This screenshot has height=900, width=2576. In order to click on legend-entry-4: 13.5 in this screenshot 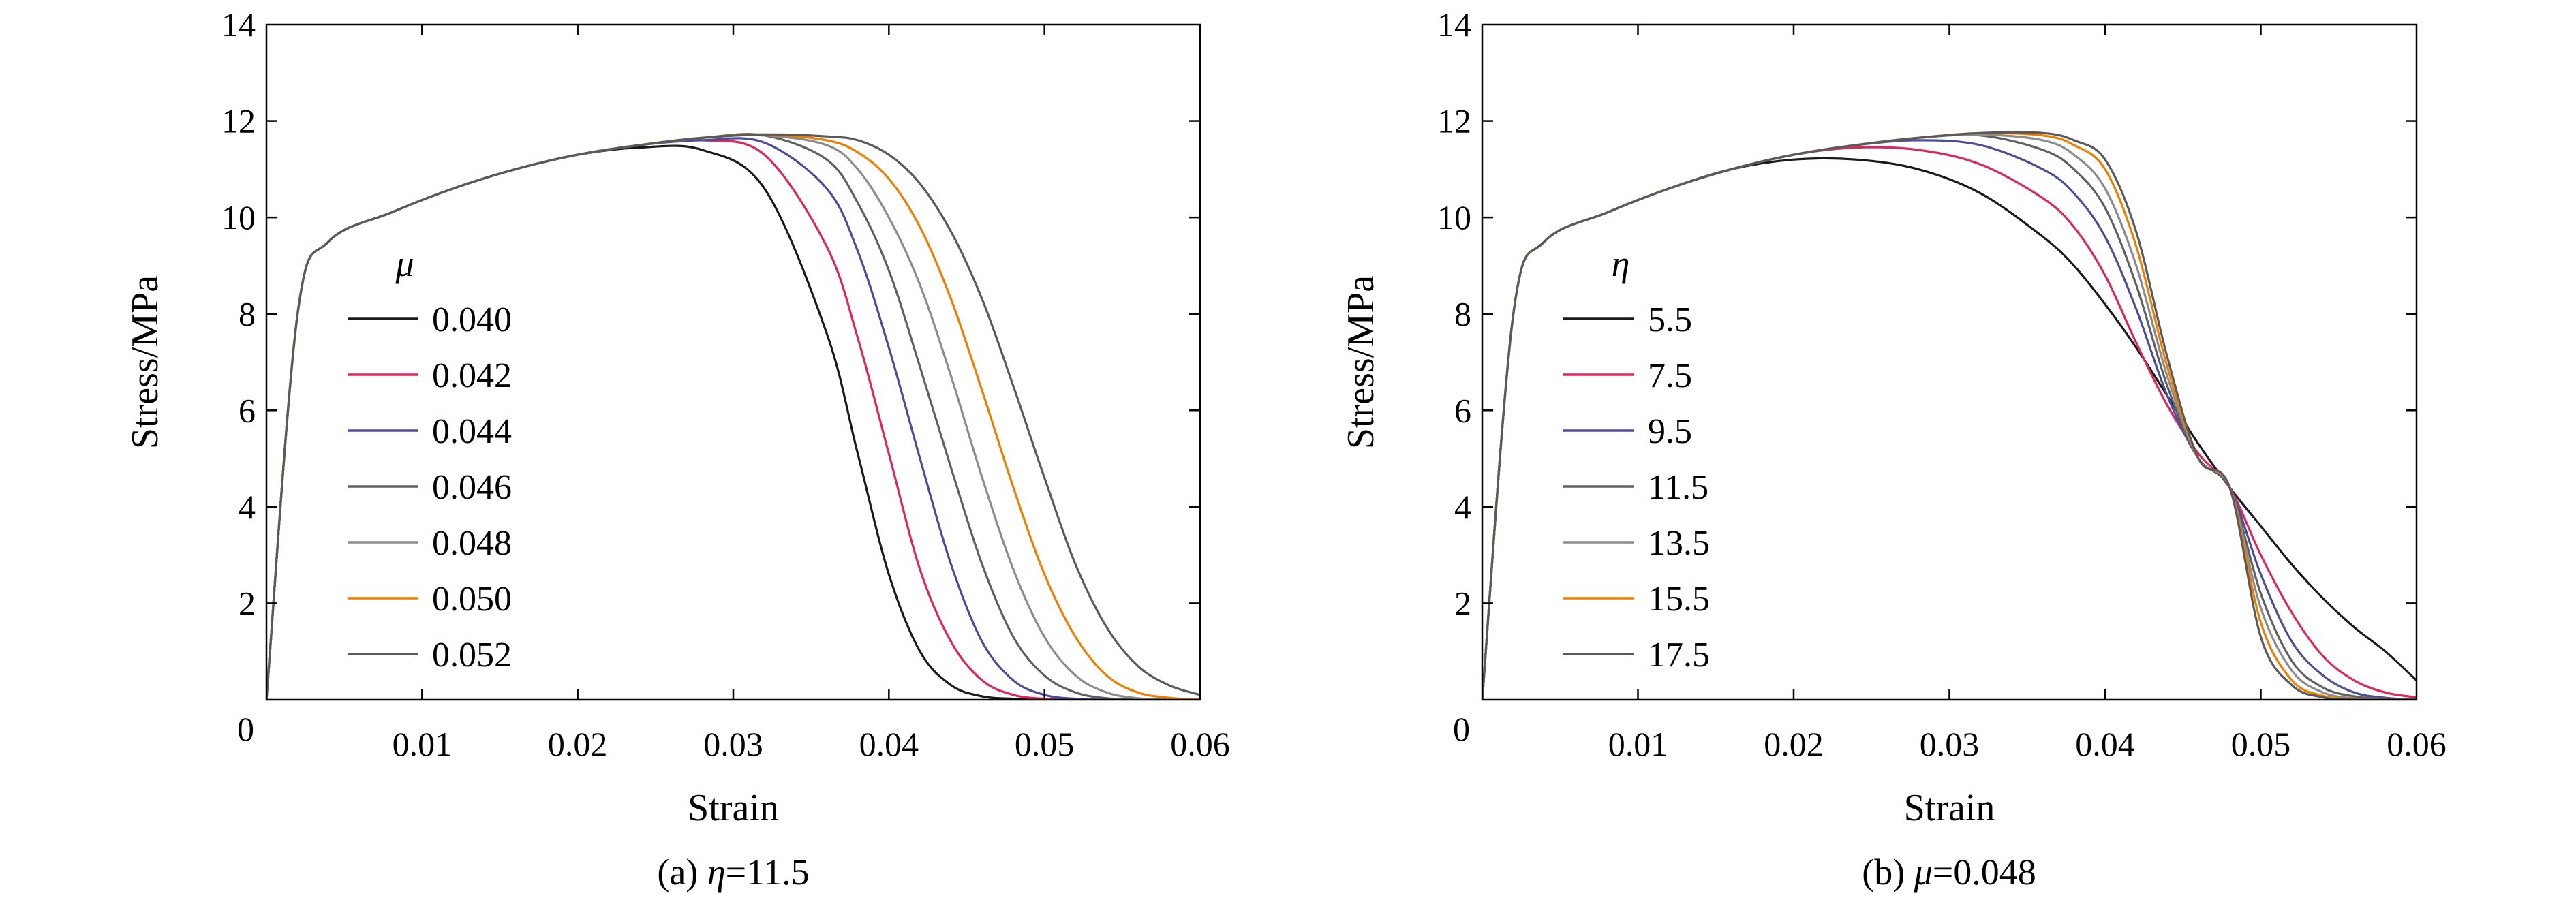, I will do `click(1679, 543)`.